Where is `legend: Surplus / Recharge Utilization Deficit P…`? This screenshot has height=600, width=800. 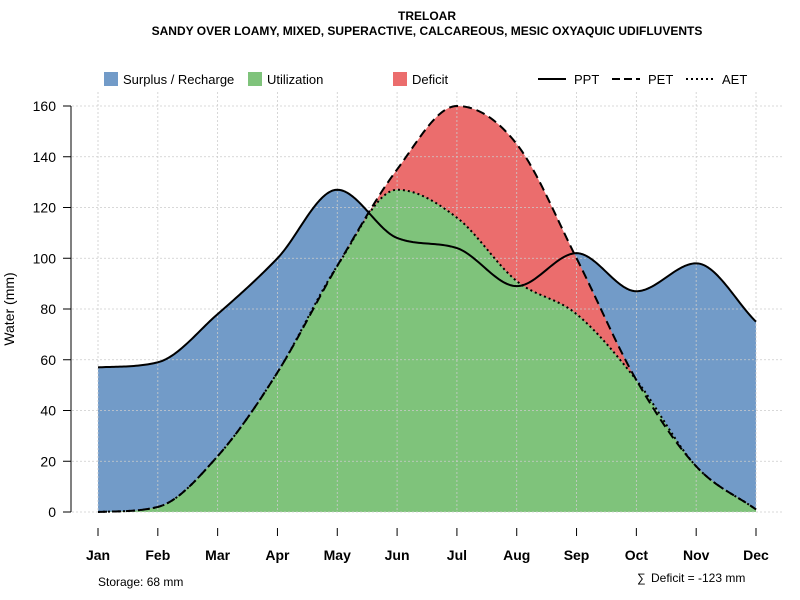 legend: Surplus / Recharge Utilization Deficit P… is located at coordinates (425, 79).